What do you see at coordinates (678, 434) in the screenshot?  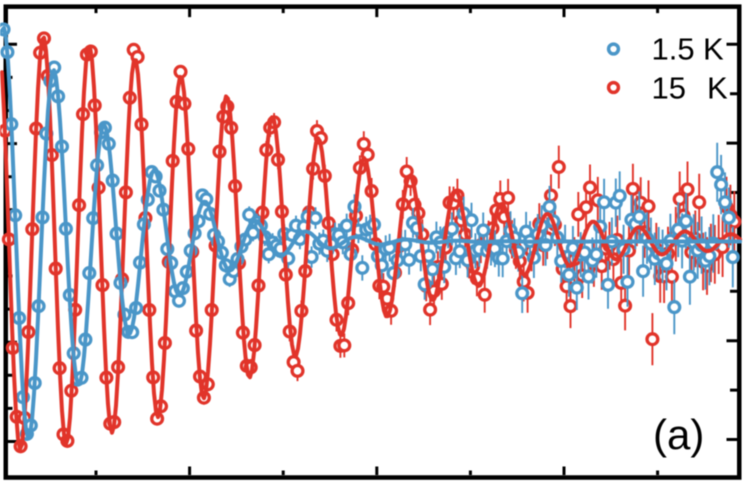 I see `svg-text: (a)` at bounding box center [678, 434].